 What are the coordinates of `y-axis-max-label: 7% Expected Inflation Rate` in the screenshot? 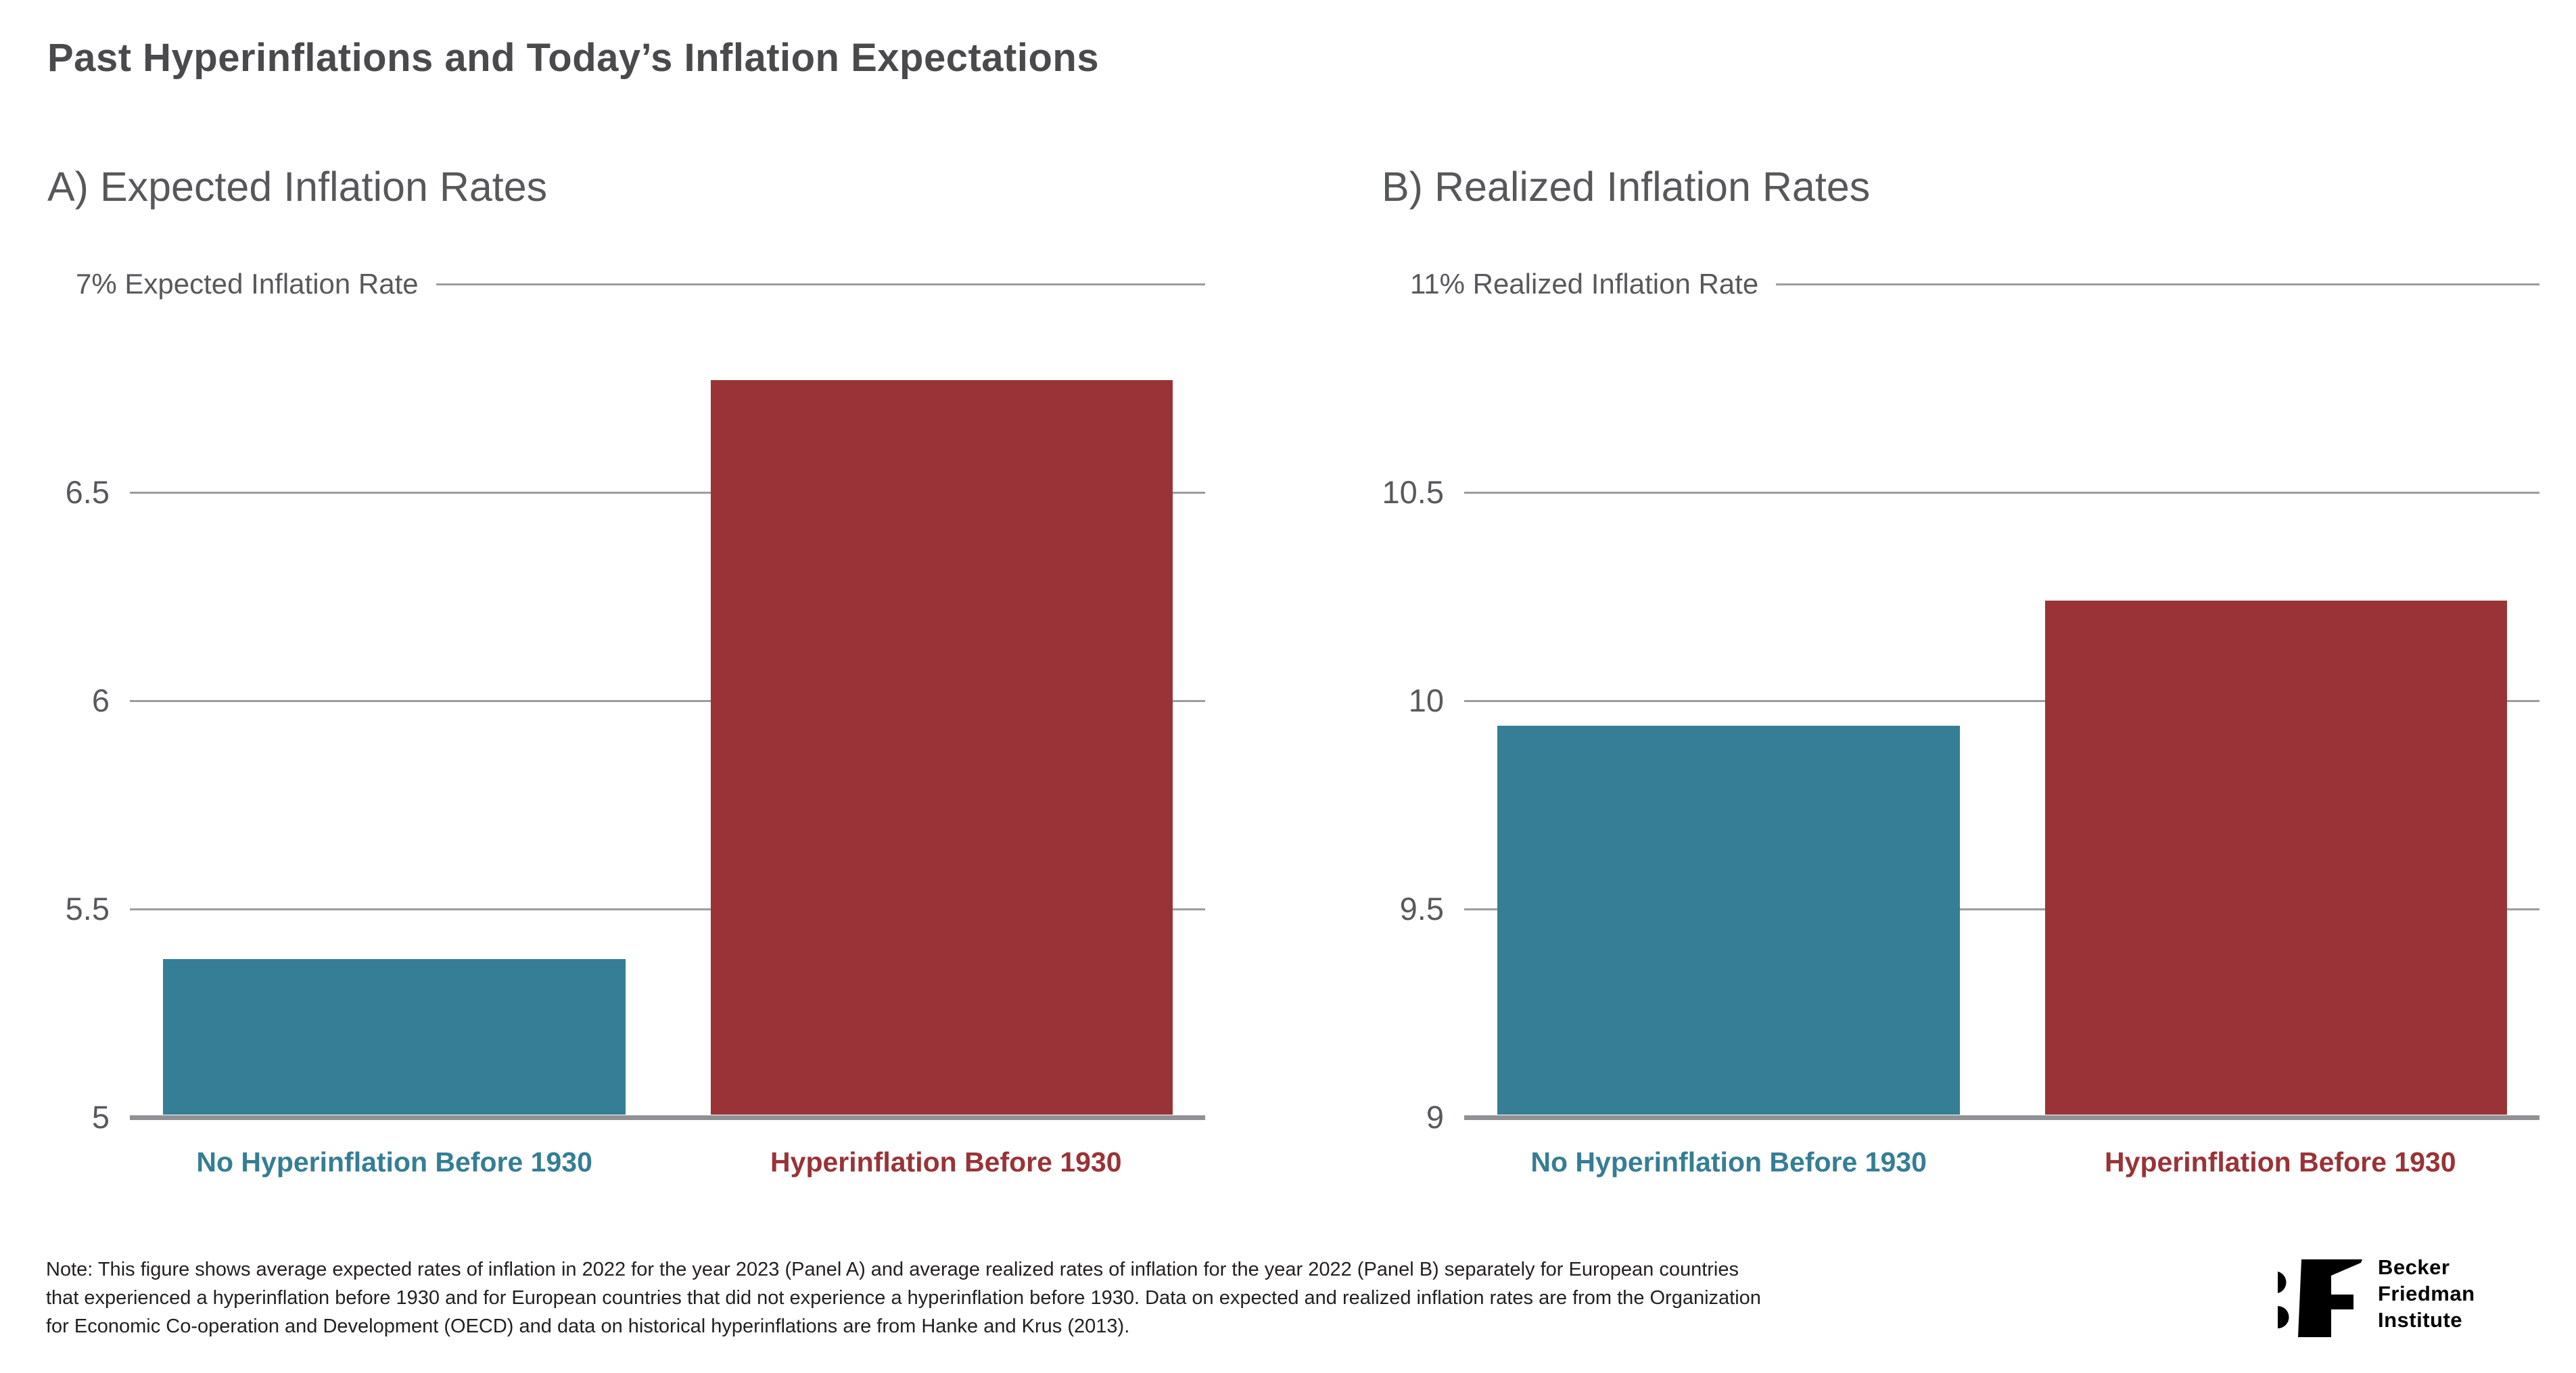 It's located at (247, 284).